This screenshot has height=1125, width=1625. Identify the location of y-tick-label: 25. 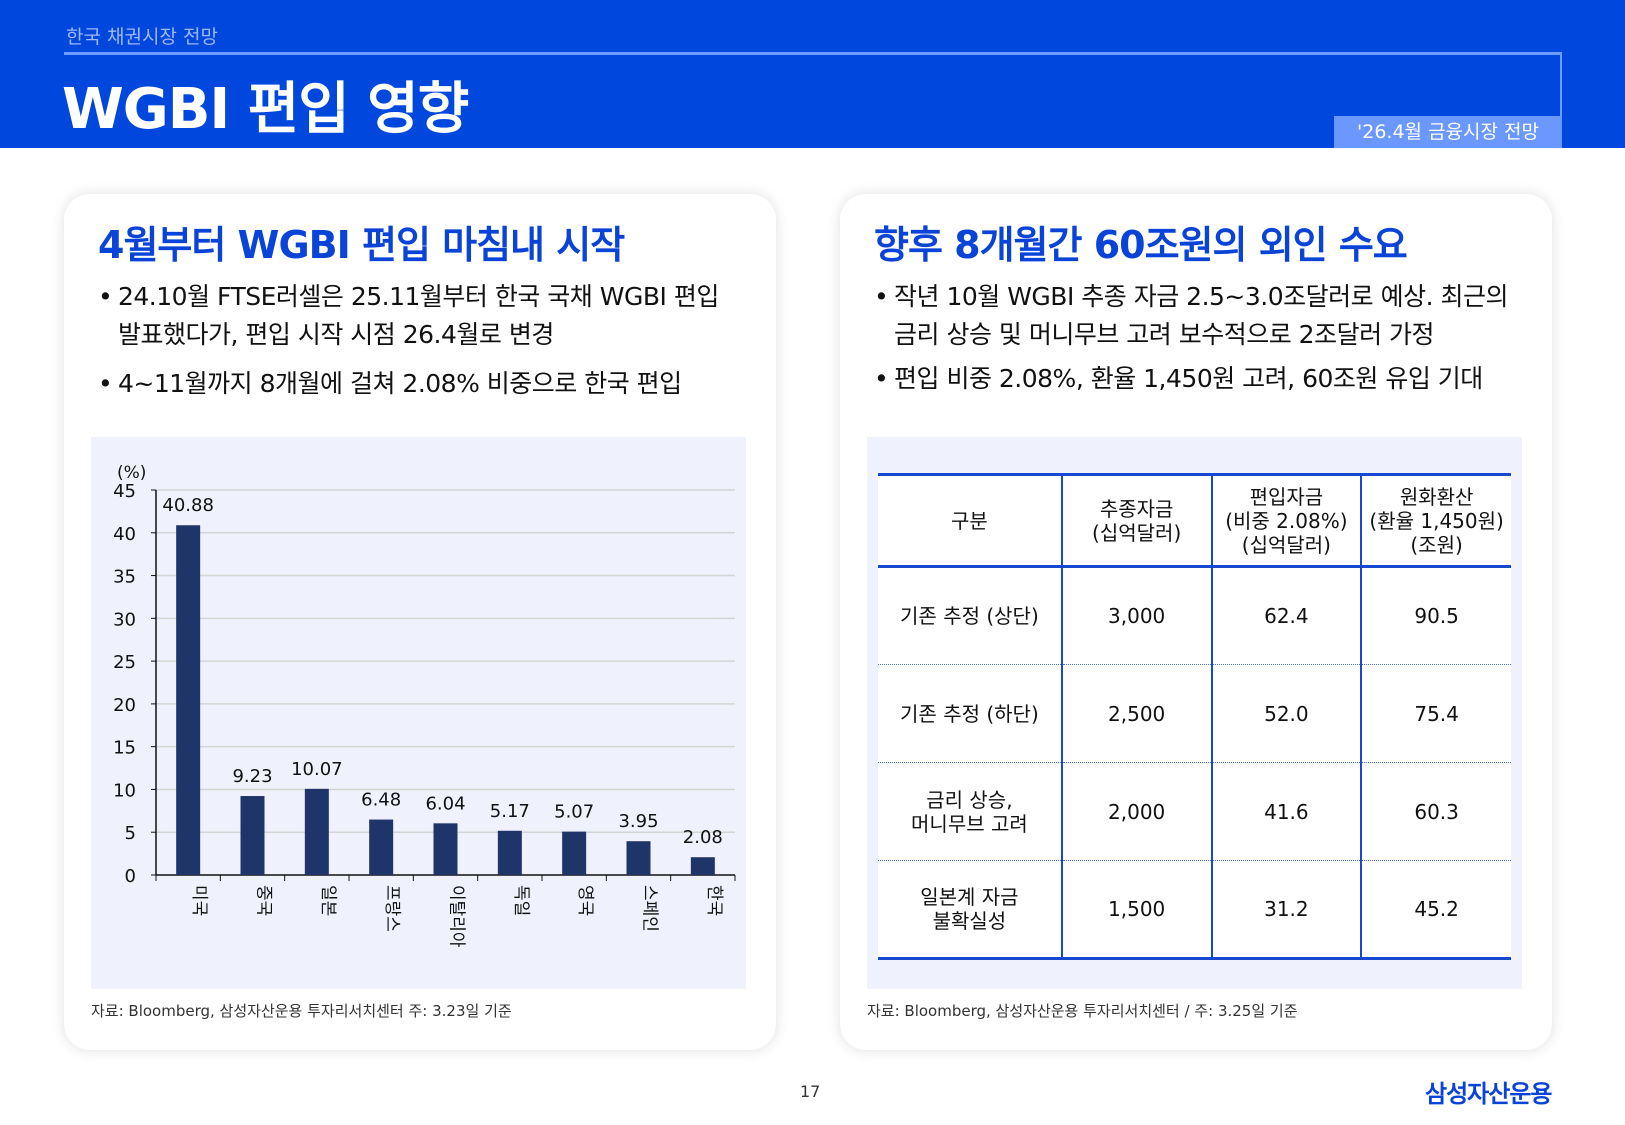
(124, 662).